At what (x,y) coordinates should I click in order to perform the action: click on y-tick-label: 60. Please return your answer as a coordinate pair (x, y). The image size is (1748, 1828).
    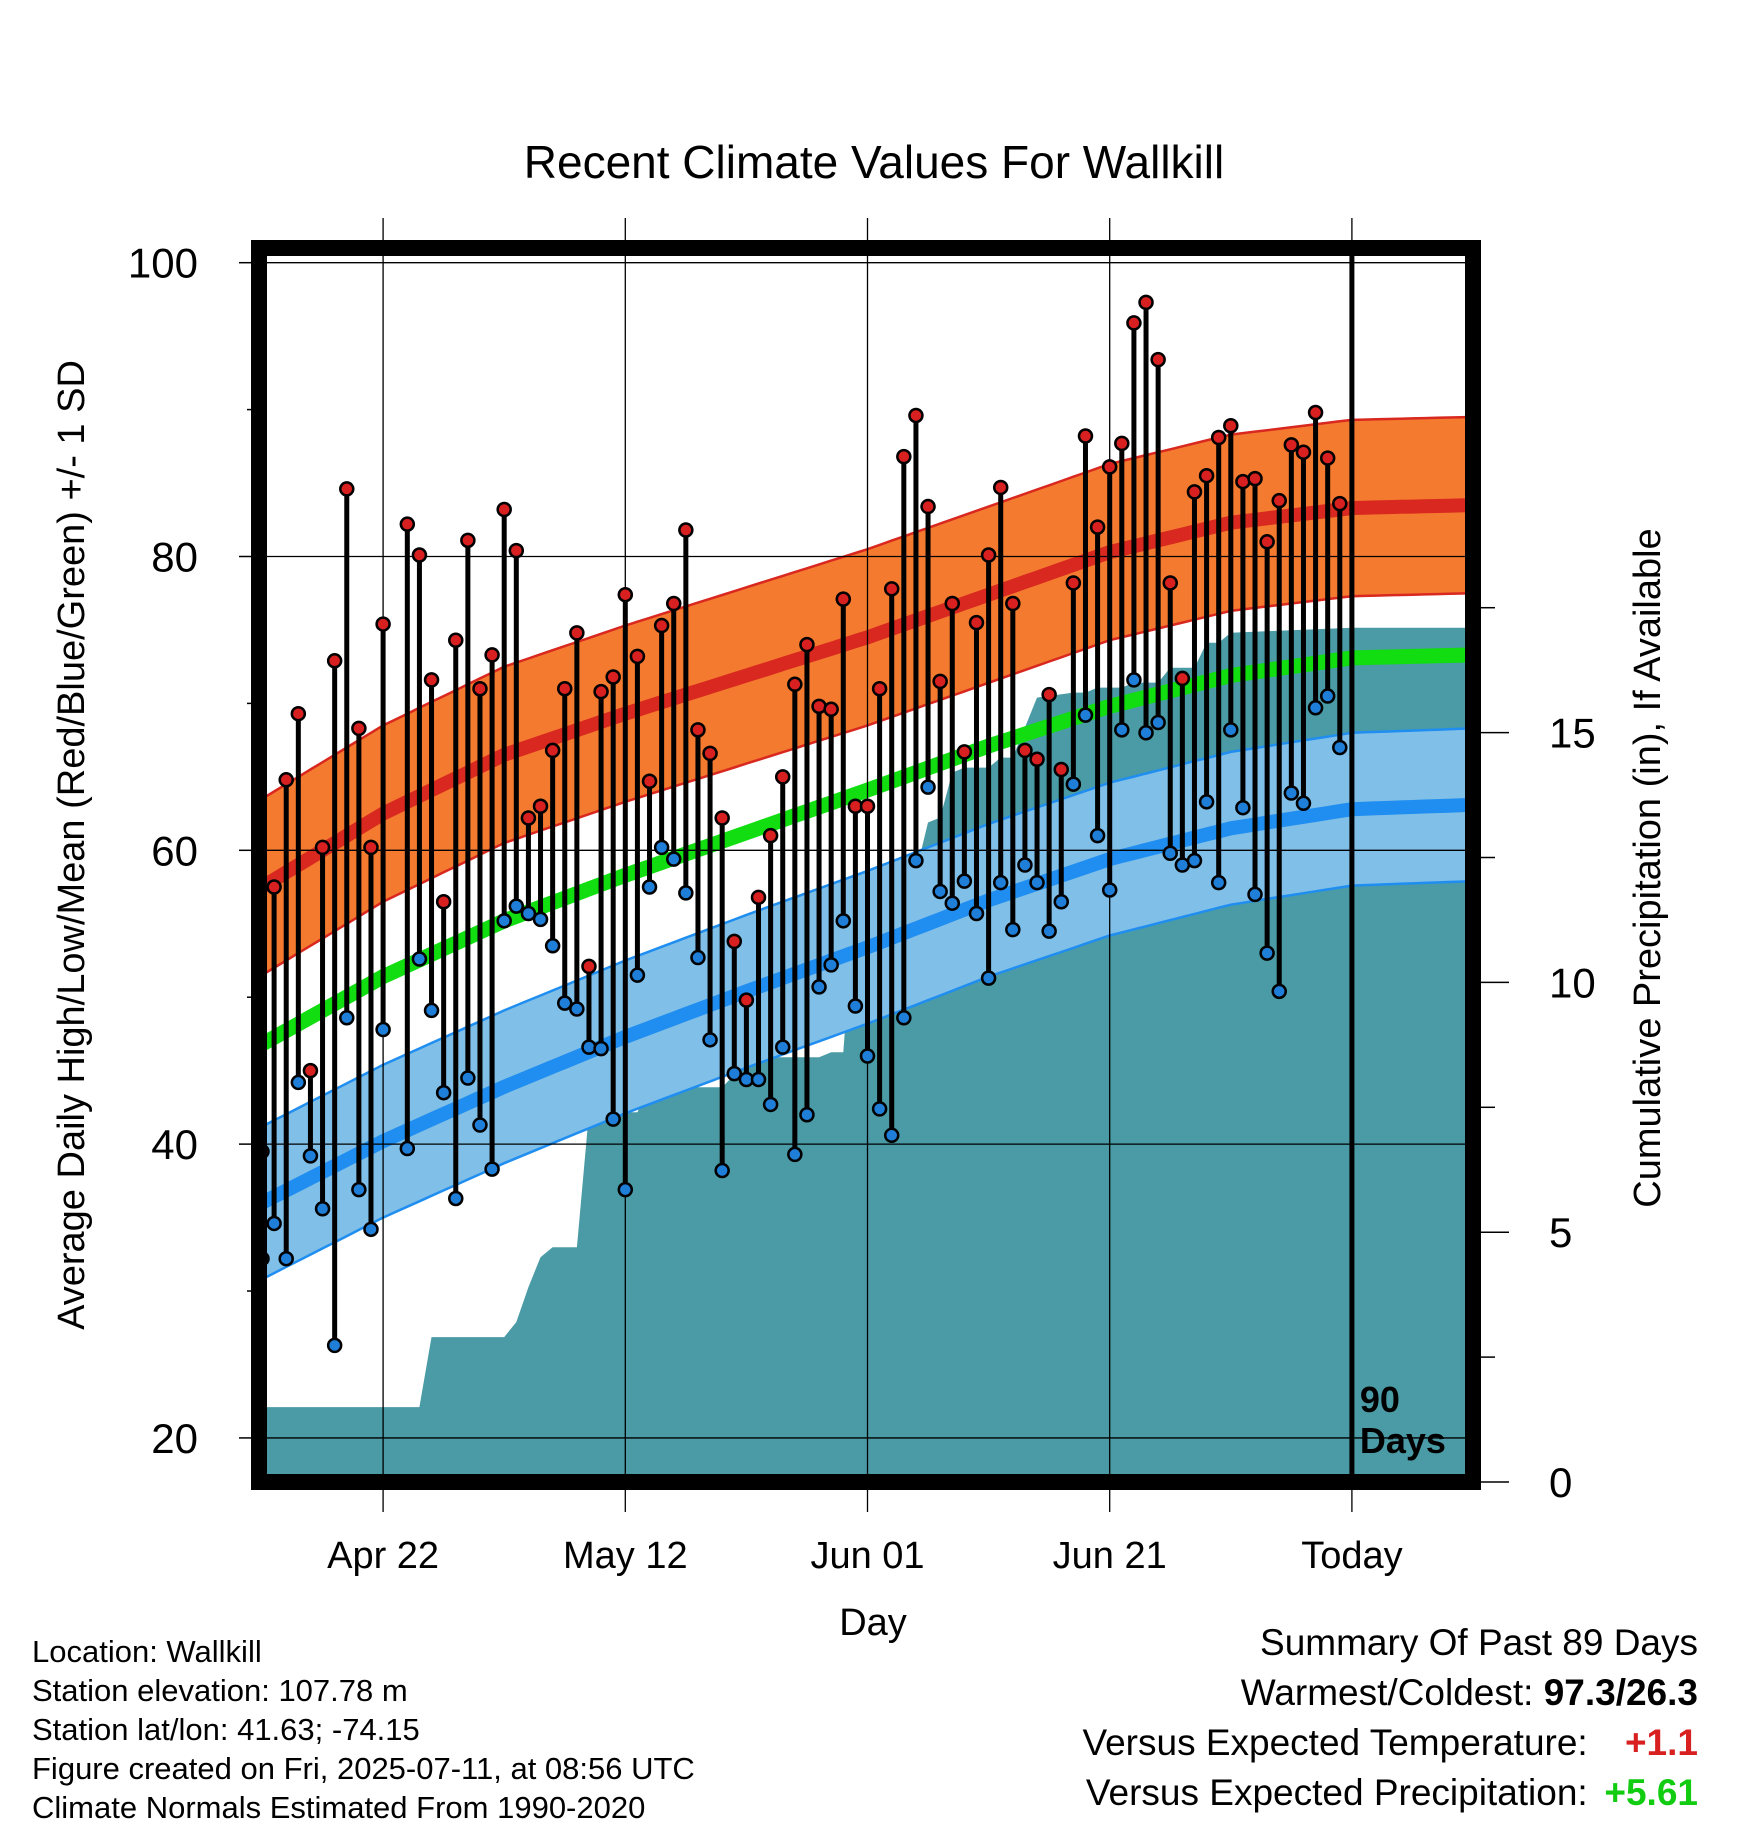
    Looking at the image, I should click on (174, 850).